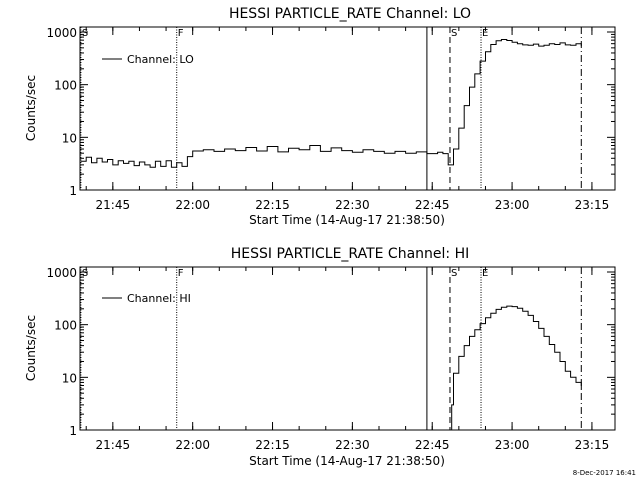 This screenshot has width=640, height=480. I want to click on series-lines, so click(516, 368).